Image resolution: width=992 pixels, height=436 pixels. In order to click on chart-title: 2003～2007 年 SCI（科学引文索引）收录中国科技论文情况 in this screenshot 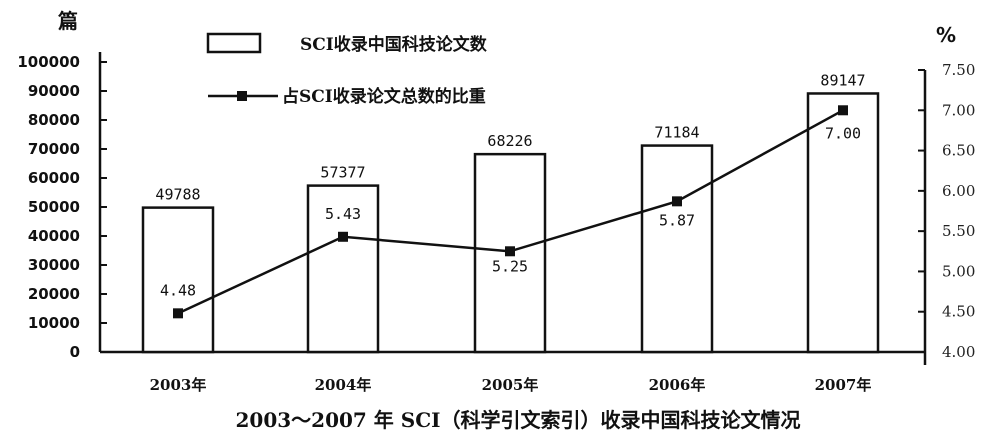, I will do `click(518, 420)`.